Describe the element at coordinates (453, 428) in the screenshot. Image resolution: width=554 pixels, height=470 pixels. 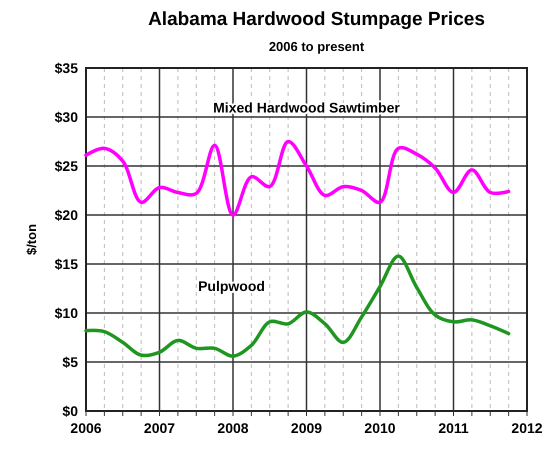
I see `x-tick-label: 2011` at that location.